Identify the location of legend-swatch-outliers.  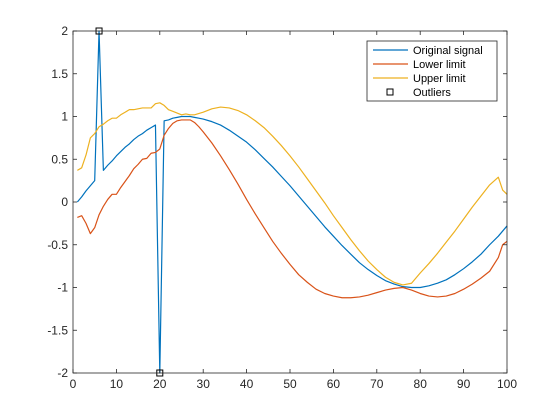
(390, 92).